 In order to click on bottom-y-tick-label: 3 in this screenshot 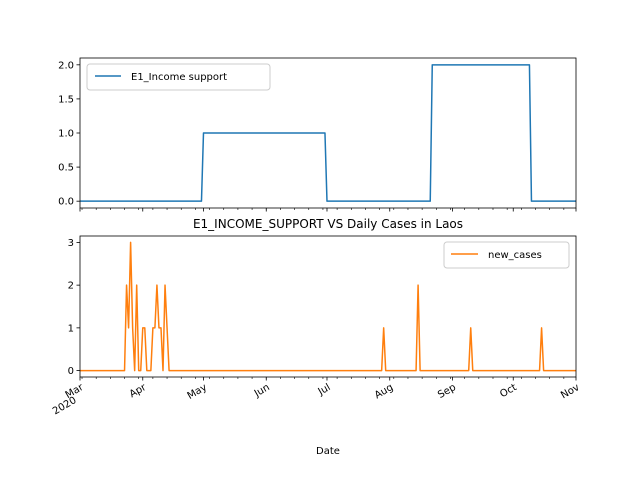, I will do `click(71, 243)`.